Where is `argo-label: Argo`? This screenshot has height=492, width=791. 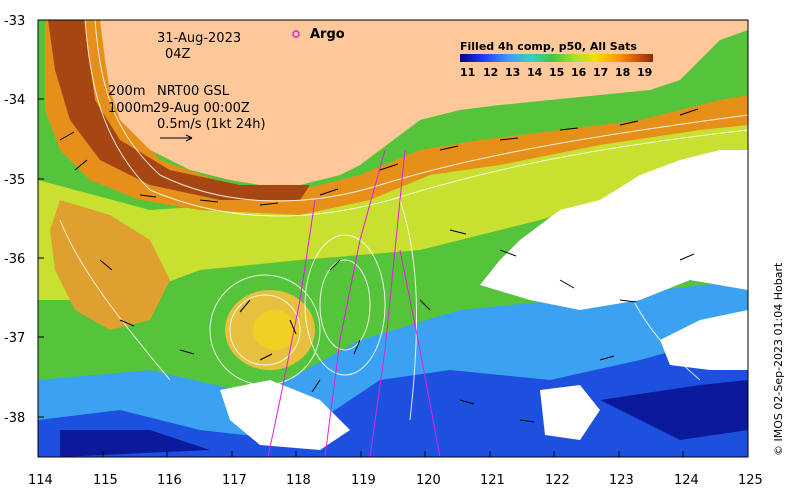 argo-label: Argo is located at coordinates (327, 34).